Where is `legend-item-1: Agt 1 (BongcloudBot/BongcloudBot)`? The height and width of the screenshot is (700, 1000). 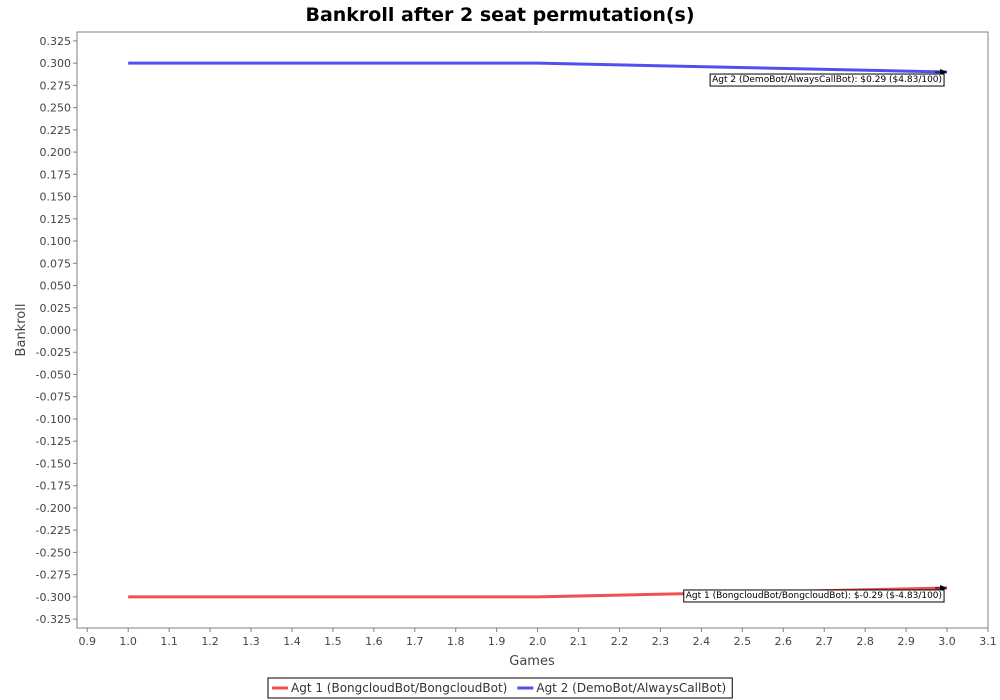 legend-item-1: Agt 1 (BongcloudBot/BongcloudBot) is located at coordinates (399, 688).